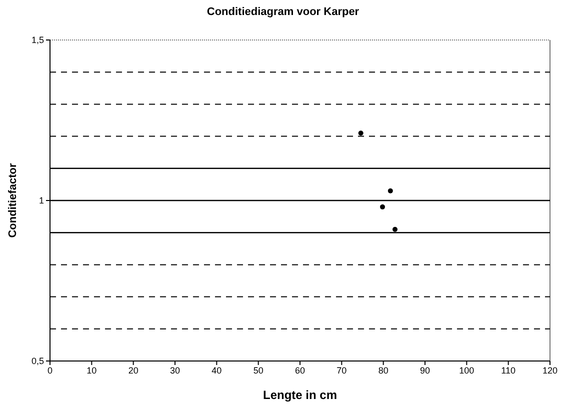 This screenshot has height=415, width=566. What do you see at coordinates (383, 370) in the screenshot?
I see `x-tick-label: 80` at bounding box center [383, 370].